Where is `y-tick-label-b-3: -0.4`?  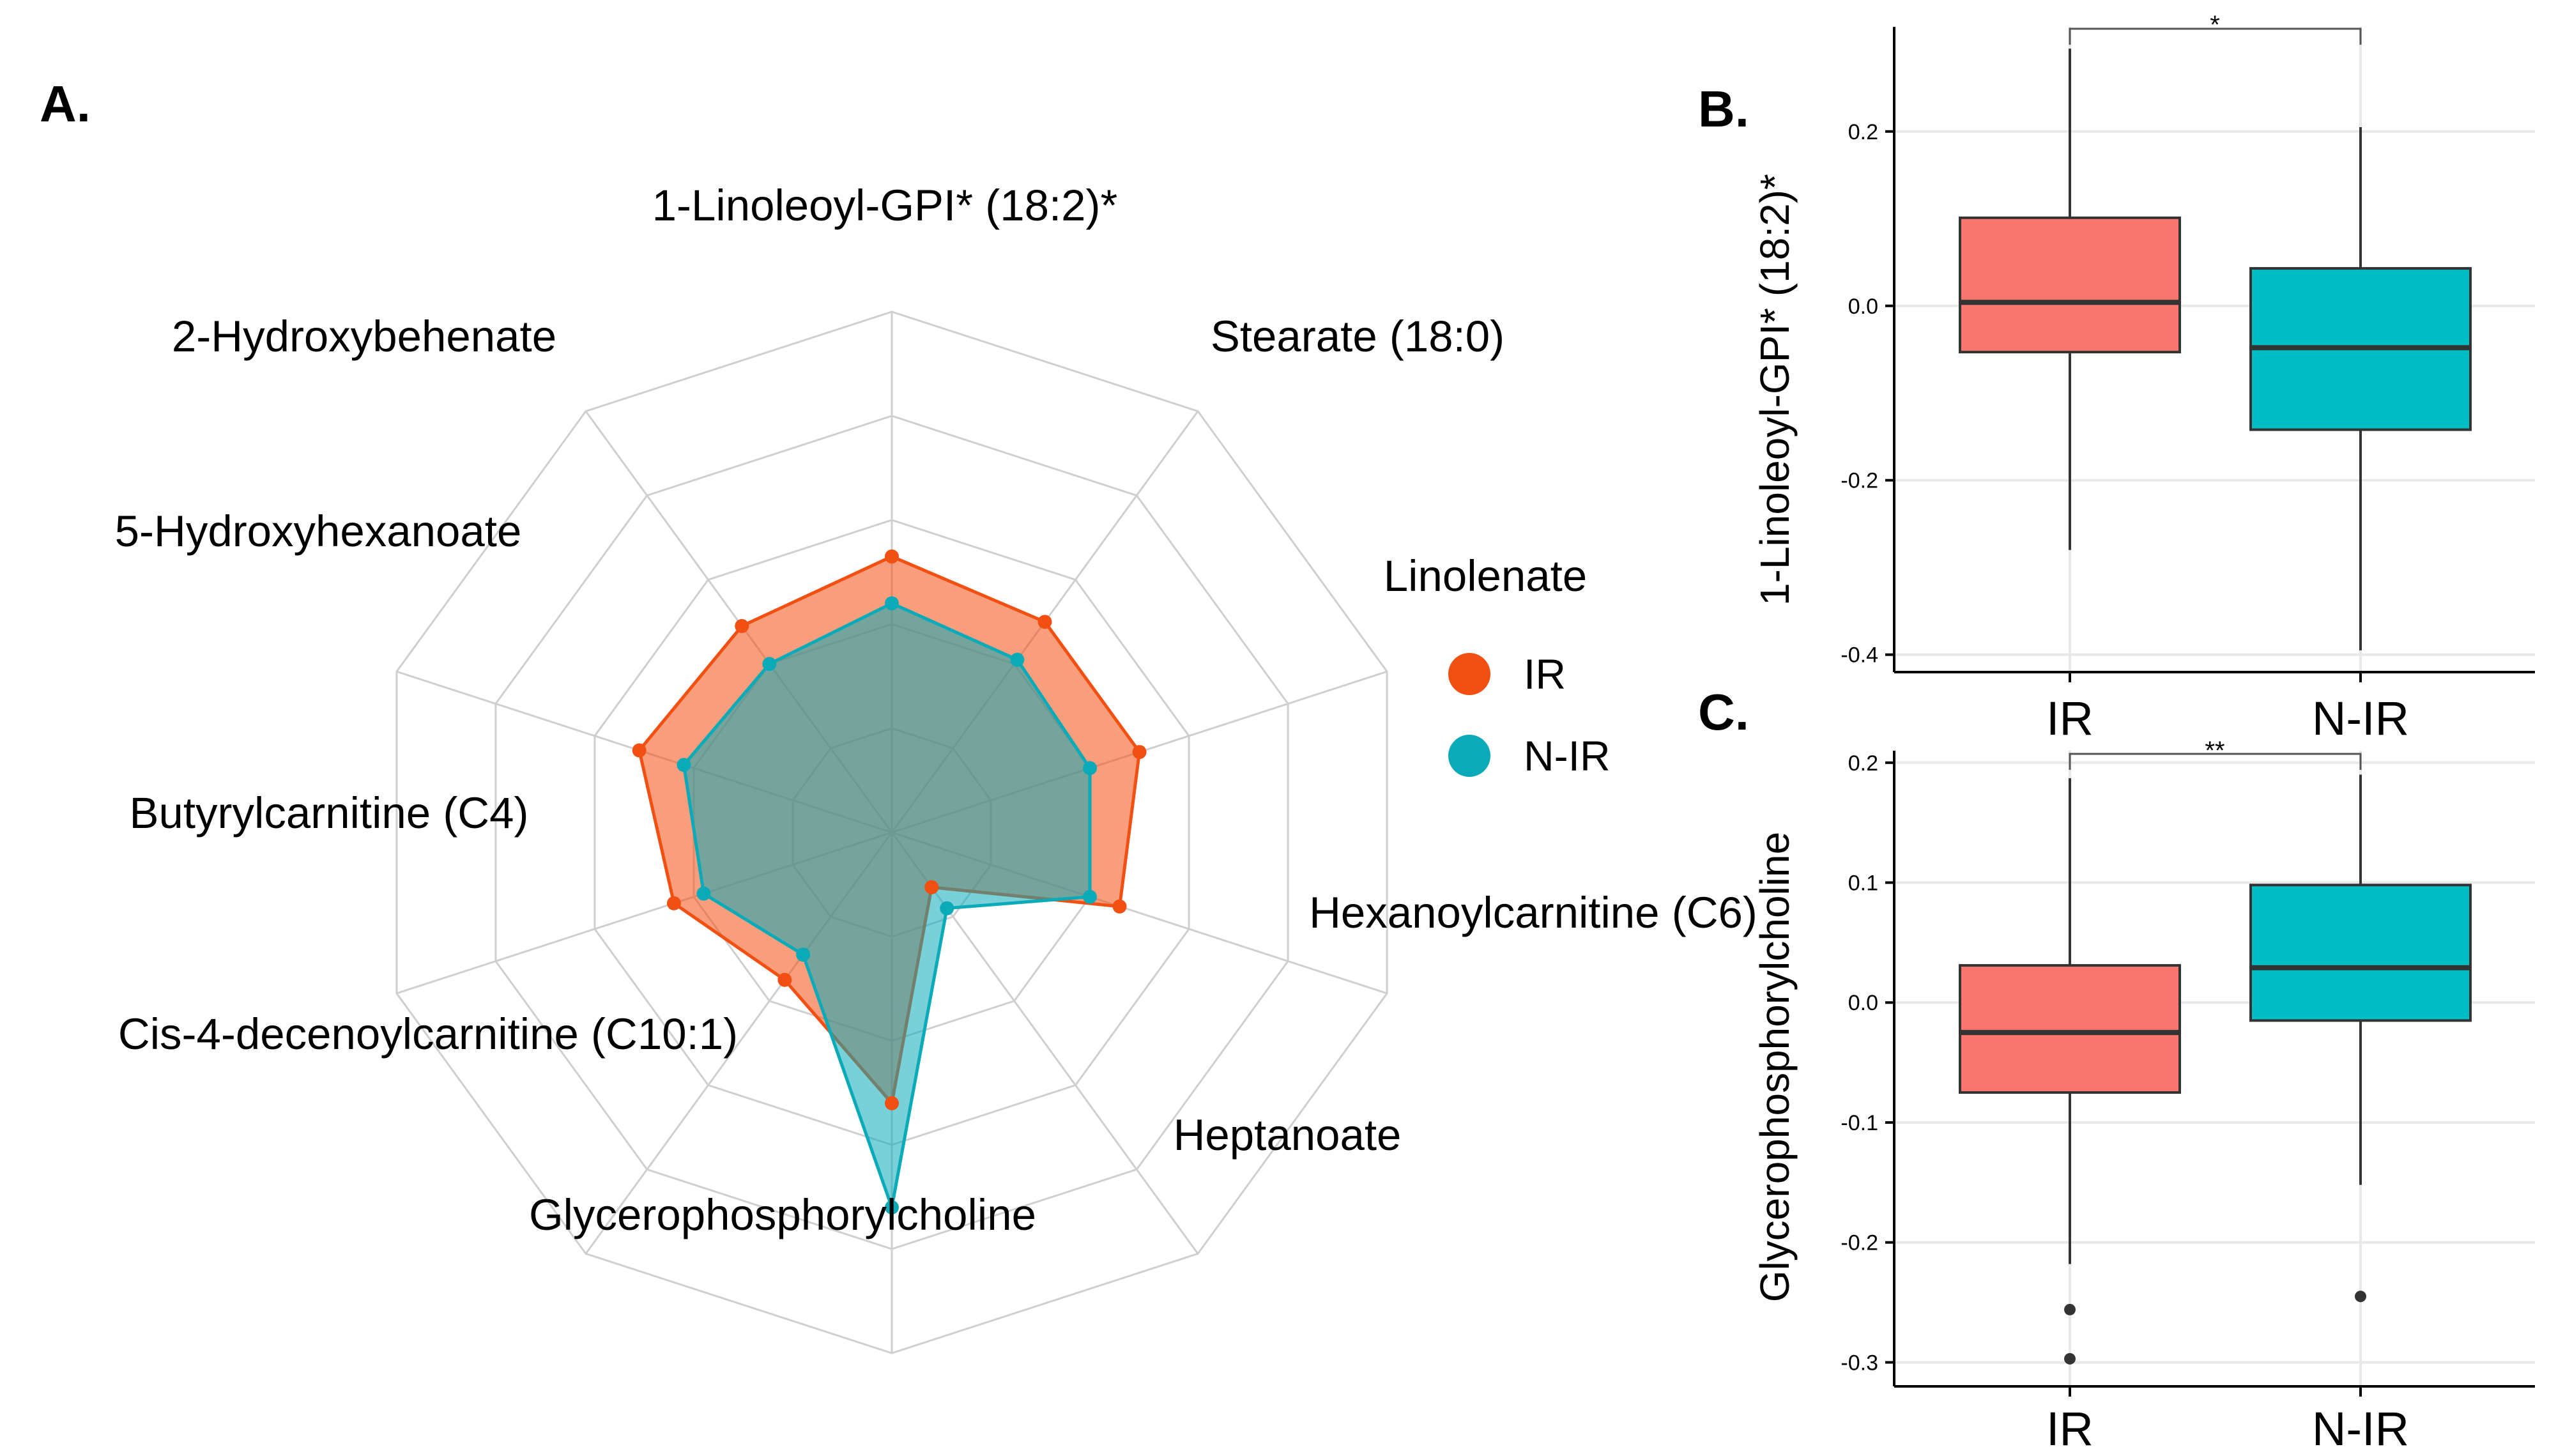
y-tick-label-b-3: -0.4 is located at coordinates (1859, 655).